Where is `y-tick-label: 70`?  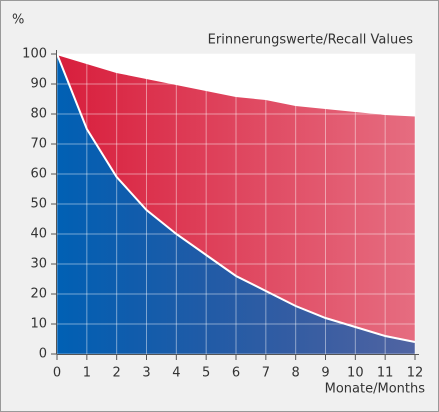 y-tick-label: 70 is located at coordinates (38, 144).